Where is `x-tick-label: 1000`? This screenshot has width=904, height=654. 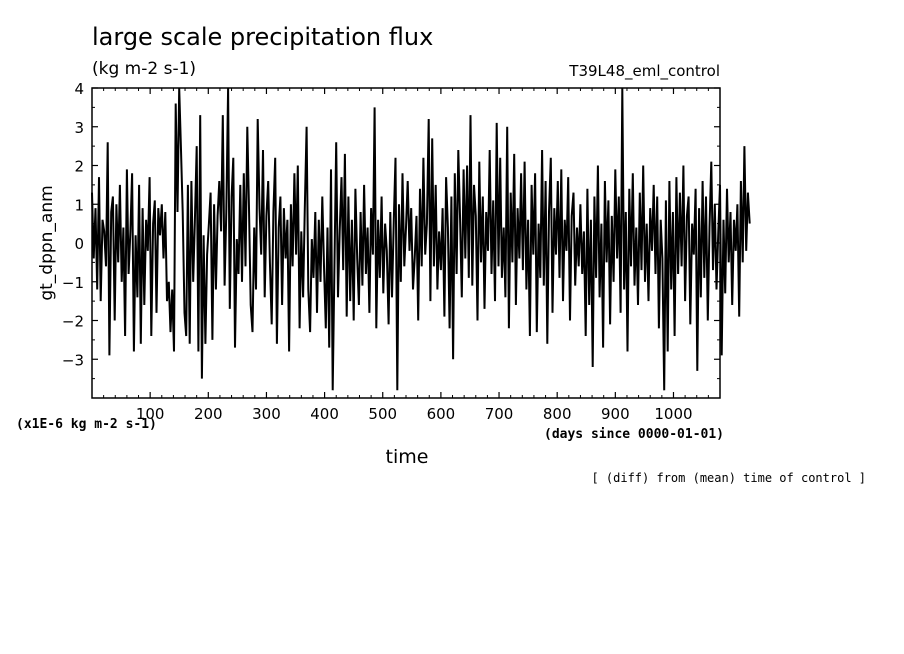 x-tick-label: 1000 is located at coordinates (673, 414).